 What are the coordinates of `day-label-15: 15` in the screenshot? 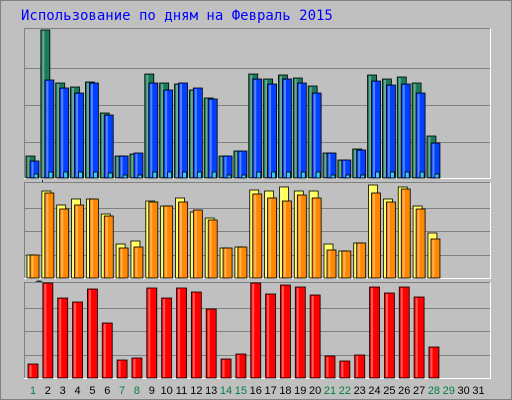 It's located at (241, 391).